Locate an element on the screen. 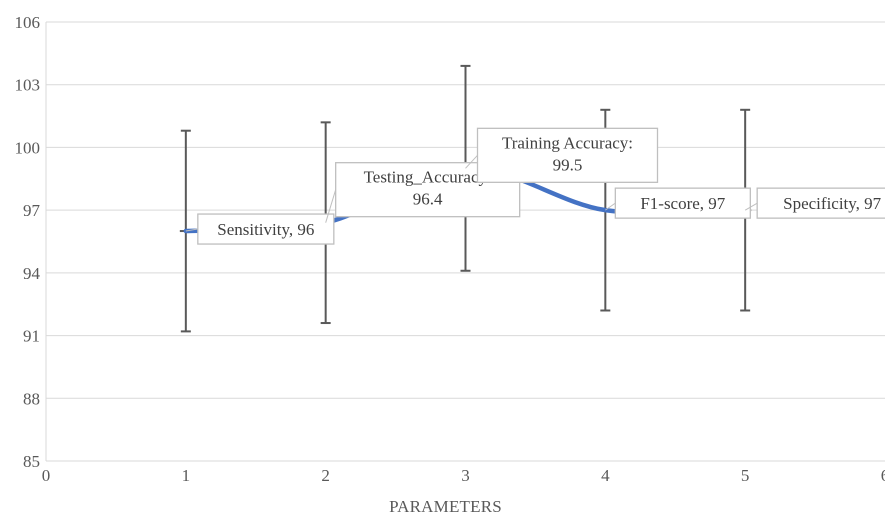 This screenshot has height=520, width=885. x-tick-label: 0 is located at coordinates (46, 475).